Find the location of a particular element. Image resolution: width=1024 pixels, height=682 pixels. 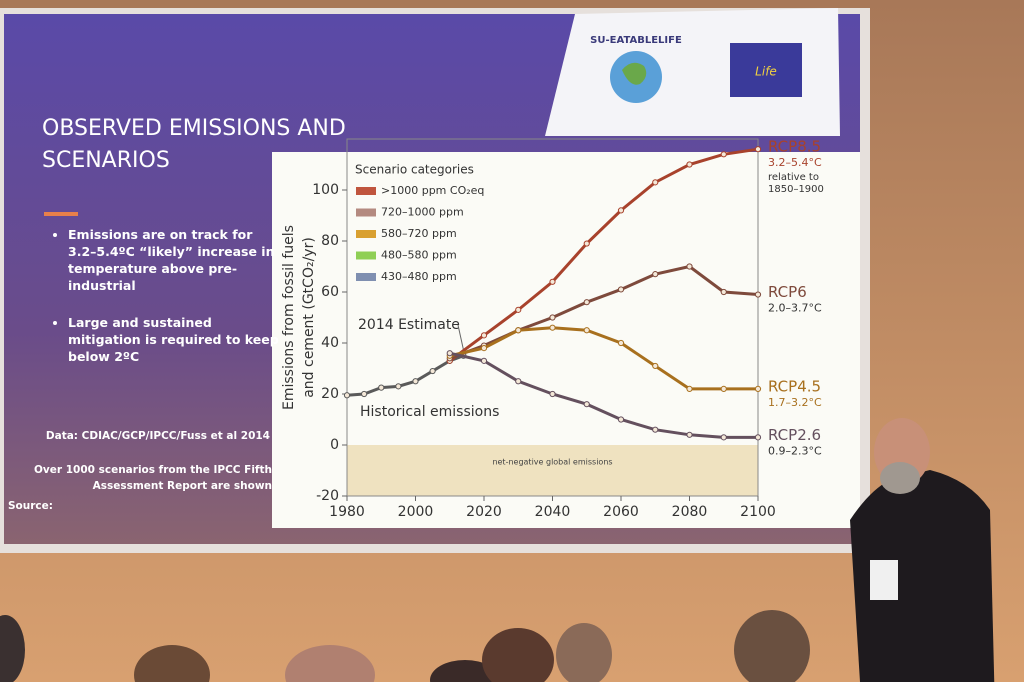

speaker-body is located at coordinates (922, 576).